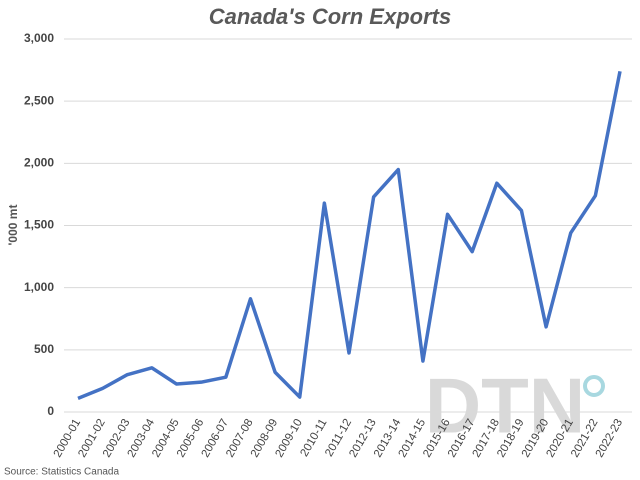 Image resolution: width=640 pixels, height=480 pixels. I want to click on y-tick-label: 500, so click(44, 349).